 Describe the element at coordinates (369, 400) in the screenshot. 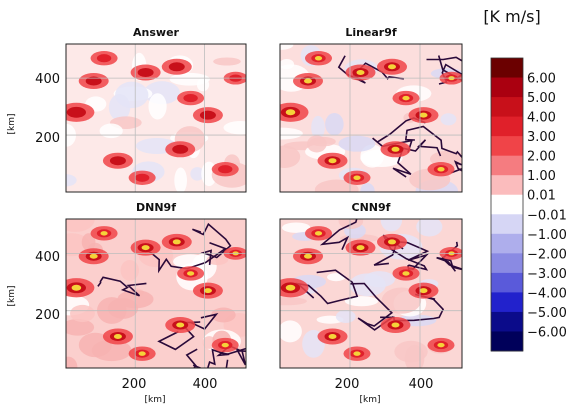

I see `x-axis-label: [km]` at that location.